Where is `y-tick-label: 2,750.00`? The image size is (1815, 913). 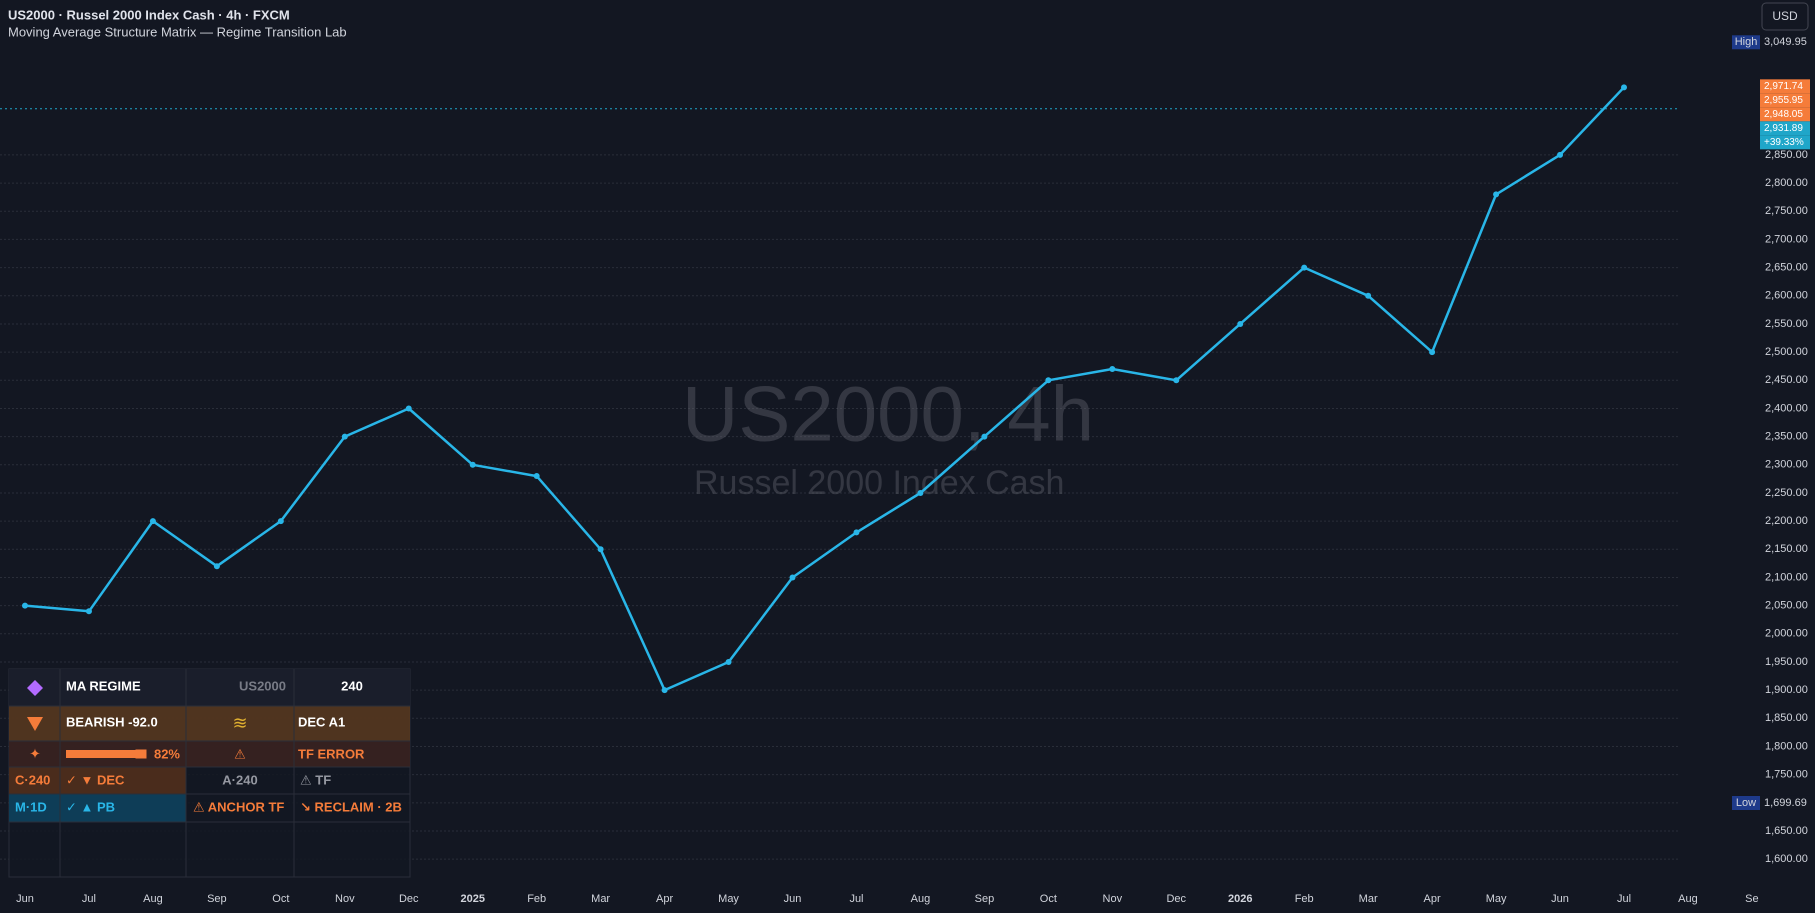 y-tick-label: 2,750.00 is located at coordinates (1786, 211).